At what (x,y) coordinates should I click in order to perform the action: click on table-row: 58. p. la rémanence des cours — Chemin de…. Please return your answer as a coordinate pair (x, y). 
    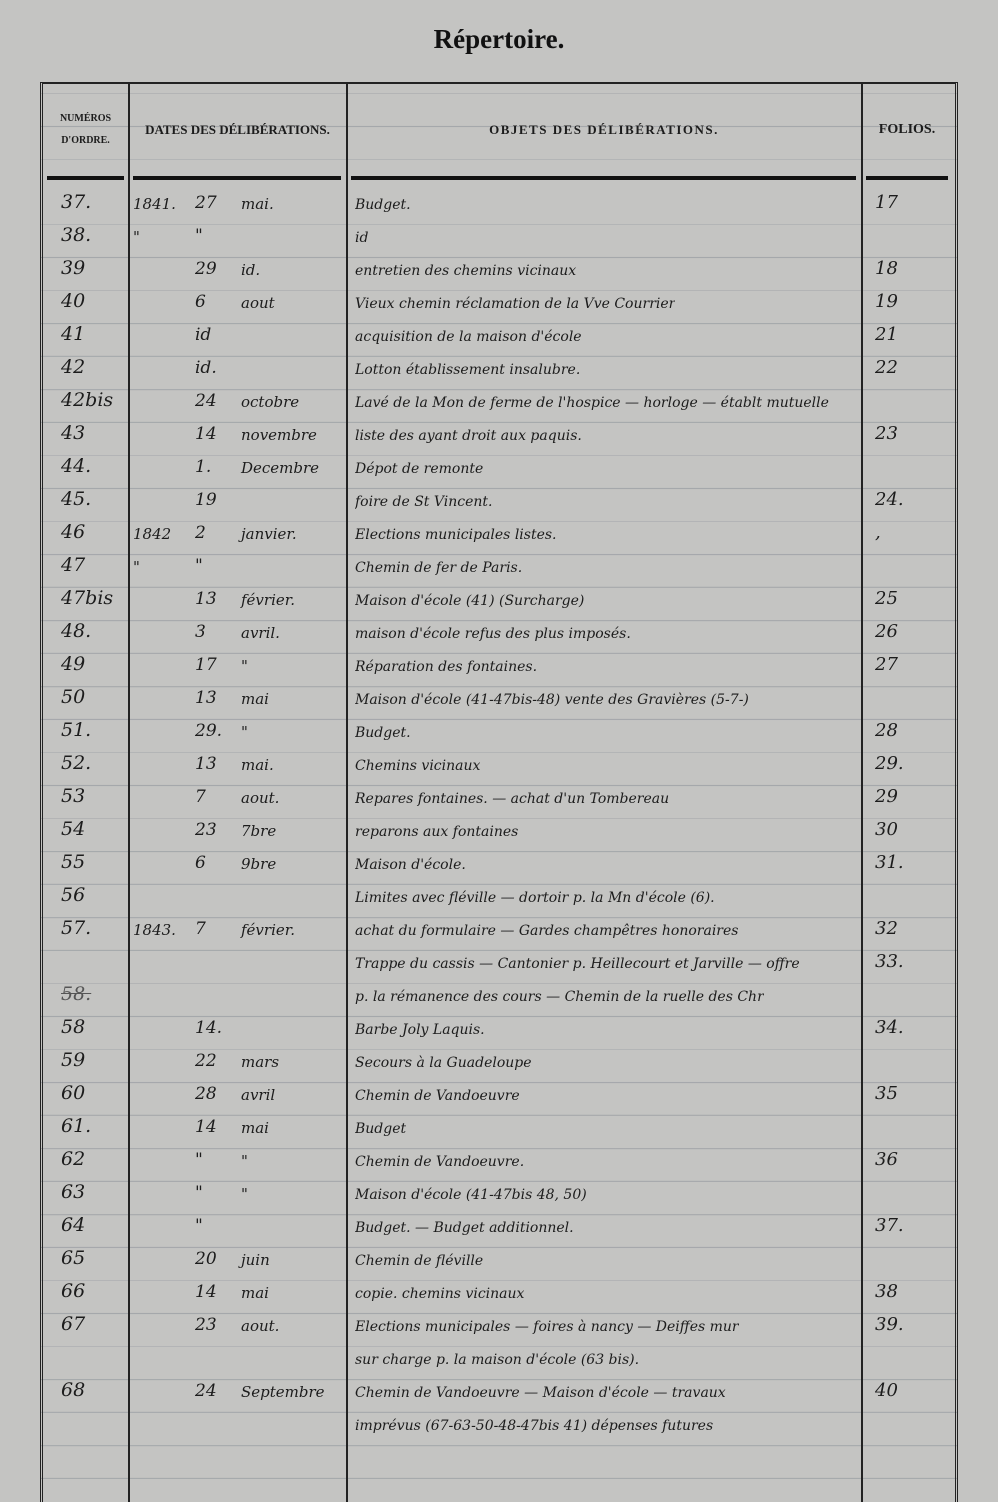
    Looking at the image, I should click on (499, 992).